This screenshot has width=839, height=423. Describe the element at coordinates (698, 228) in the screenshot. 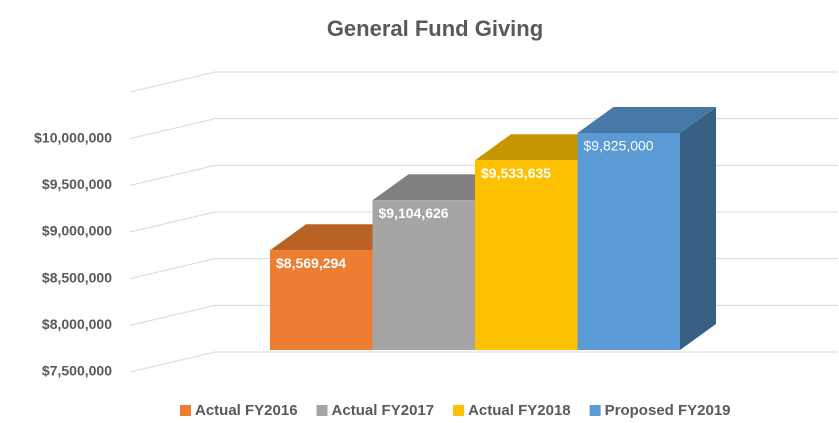

I see `bar-side` at that location.